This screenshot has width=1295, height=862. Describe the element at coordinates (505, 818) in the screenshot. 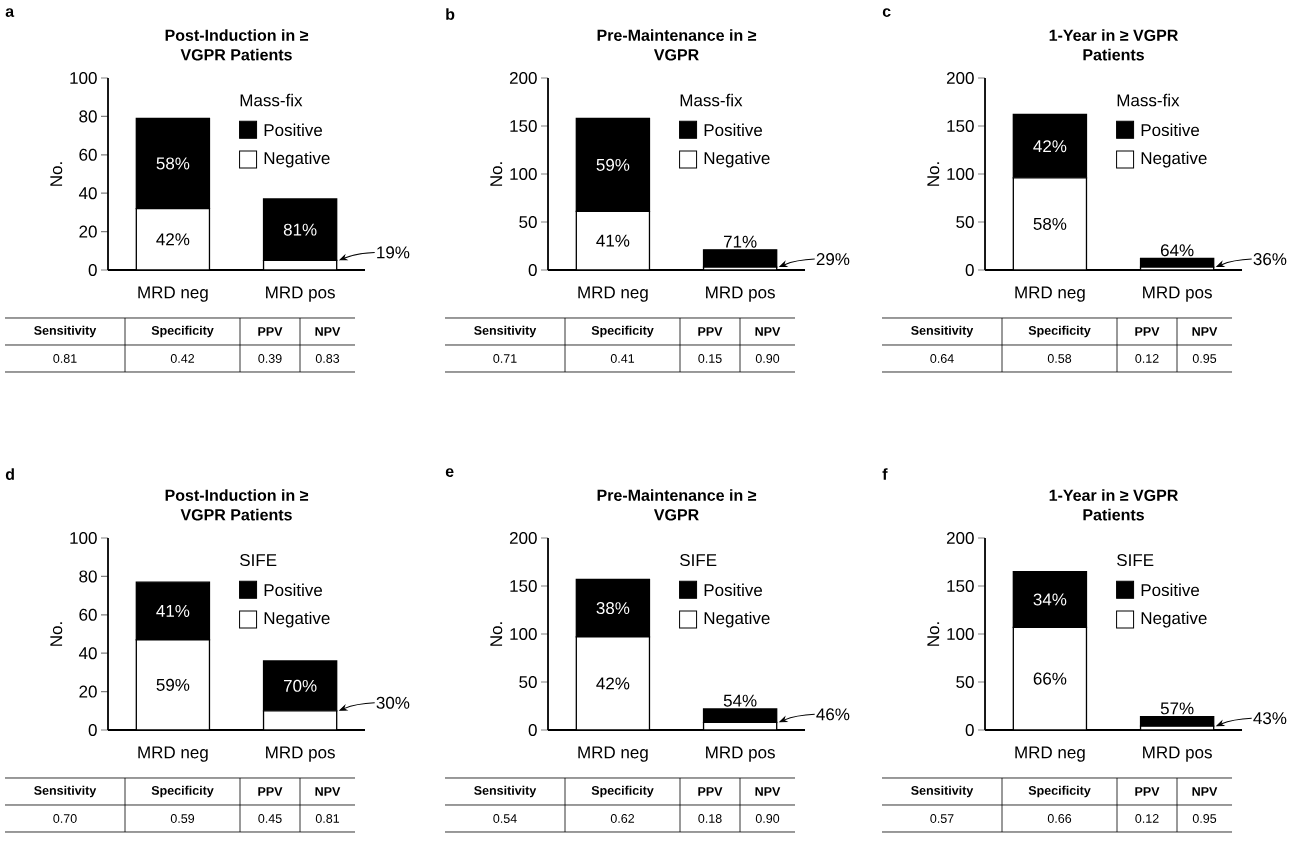

I see `text: 0.54` at that location.